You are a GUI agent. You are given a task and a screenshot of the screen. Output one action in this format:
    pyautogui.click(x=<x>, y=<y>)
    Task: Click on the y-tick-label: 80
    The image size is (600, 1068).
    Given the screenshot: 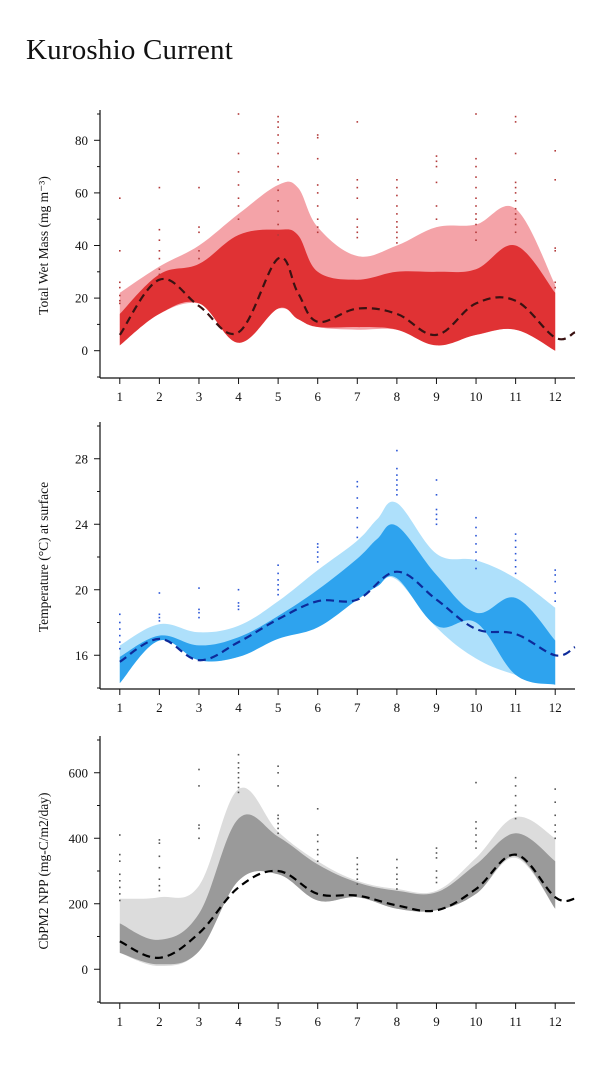 What is the action you would take?
    pyautogui.click(x=81, y=140)
    